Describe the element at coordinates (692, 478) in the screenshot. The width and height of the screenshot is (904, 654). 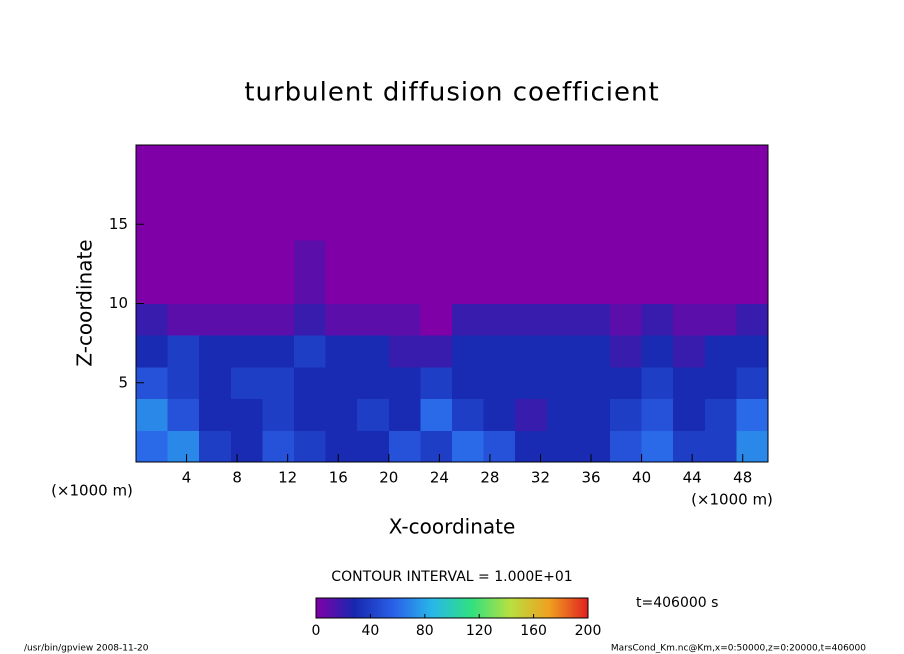
I see `x-tick-label: 44` at that location.